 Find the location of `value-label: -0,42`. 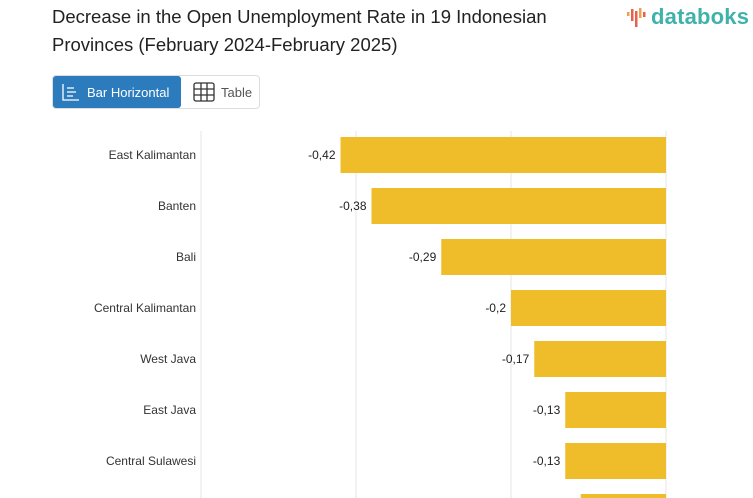

value-label: -0,42 is located at coordinates (322, 155).